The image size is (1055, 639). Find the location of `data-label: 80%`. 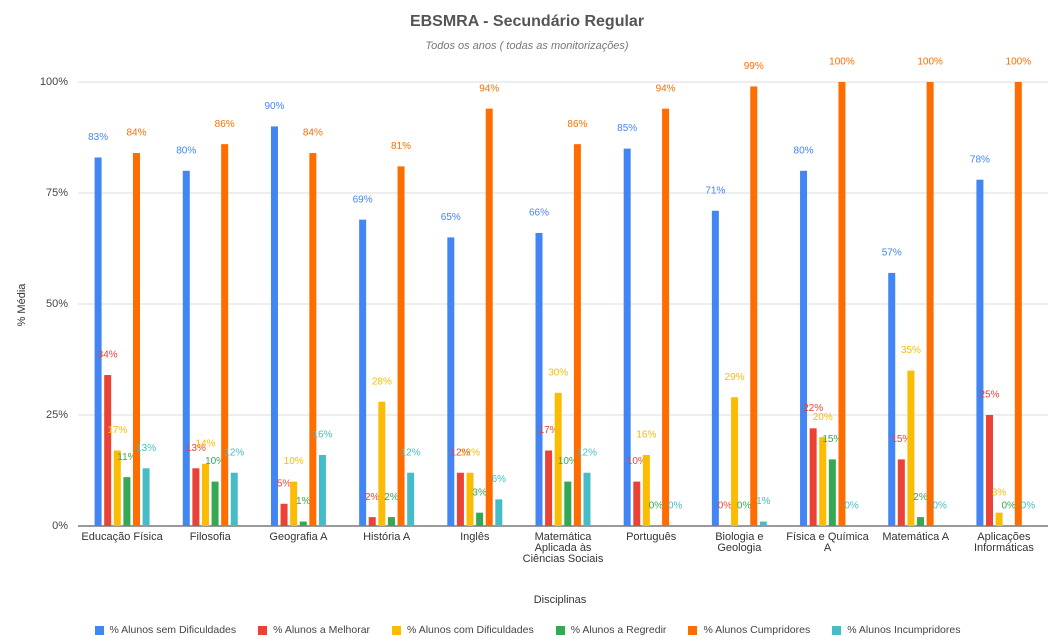

data-label: 80% is located at coordinates (804, 150).